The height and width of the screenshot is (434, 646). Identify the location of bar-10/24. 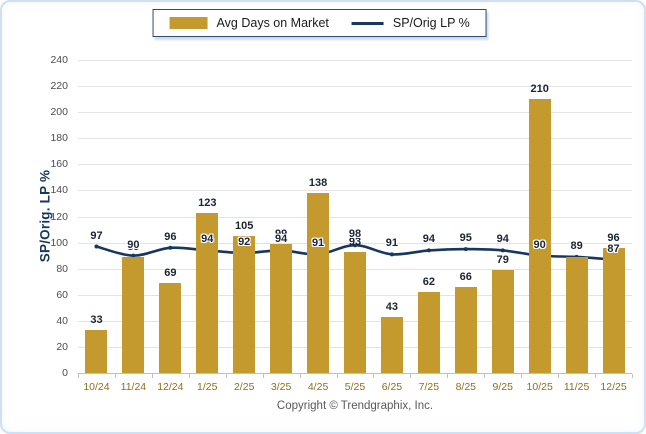
(96, 351).